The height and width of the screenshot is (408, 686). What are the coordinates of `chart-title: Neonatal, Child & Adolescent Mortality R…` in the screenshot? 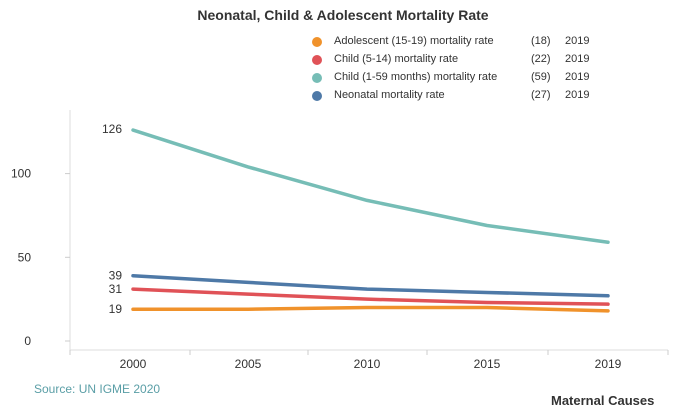 It's located at (343, 15).